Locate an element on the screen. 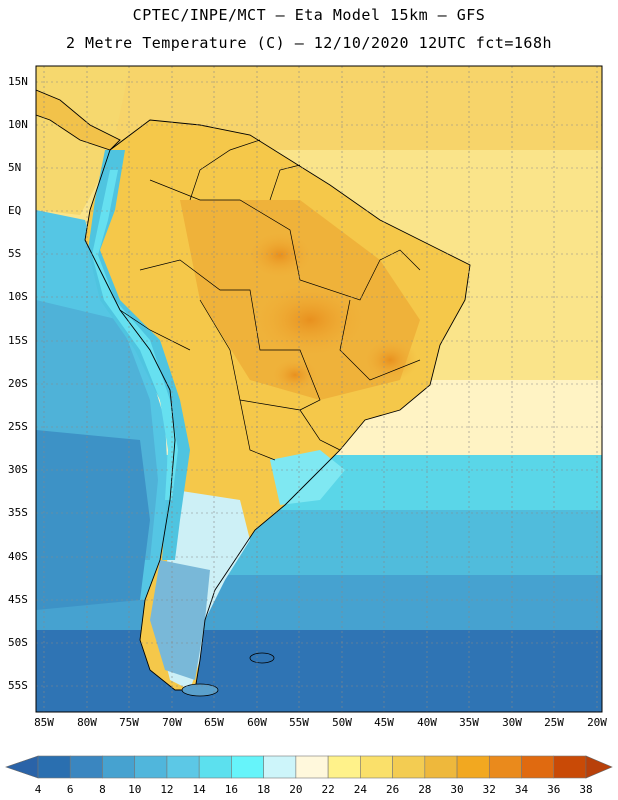 Image resolution: width=618 pixels, height=800 pixels. lat-label: 5S is located at coordinates (15, 253).